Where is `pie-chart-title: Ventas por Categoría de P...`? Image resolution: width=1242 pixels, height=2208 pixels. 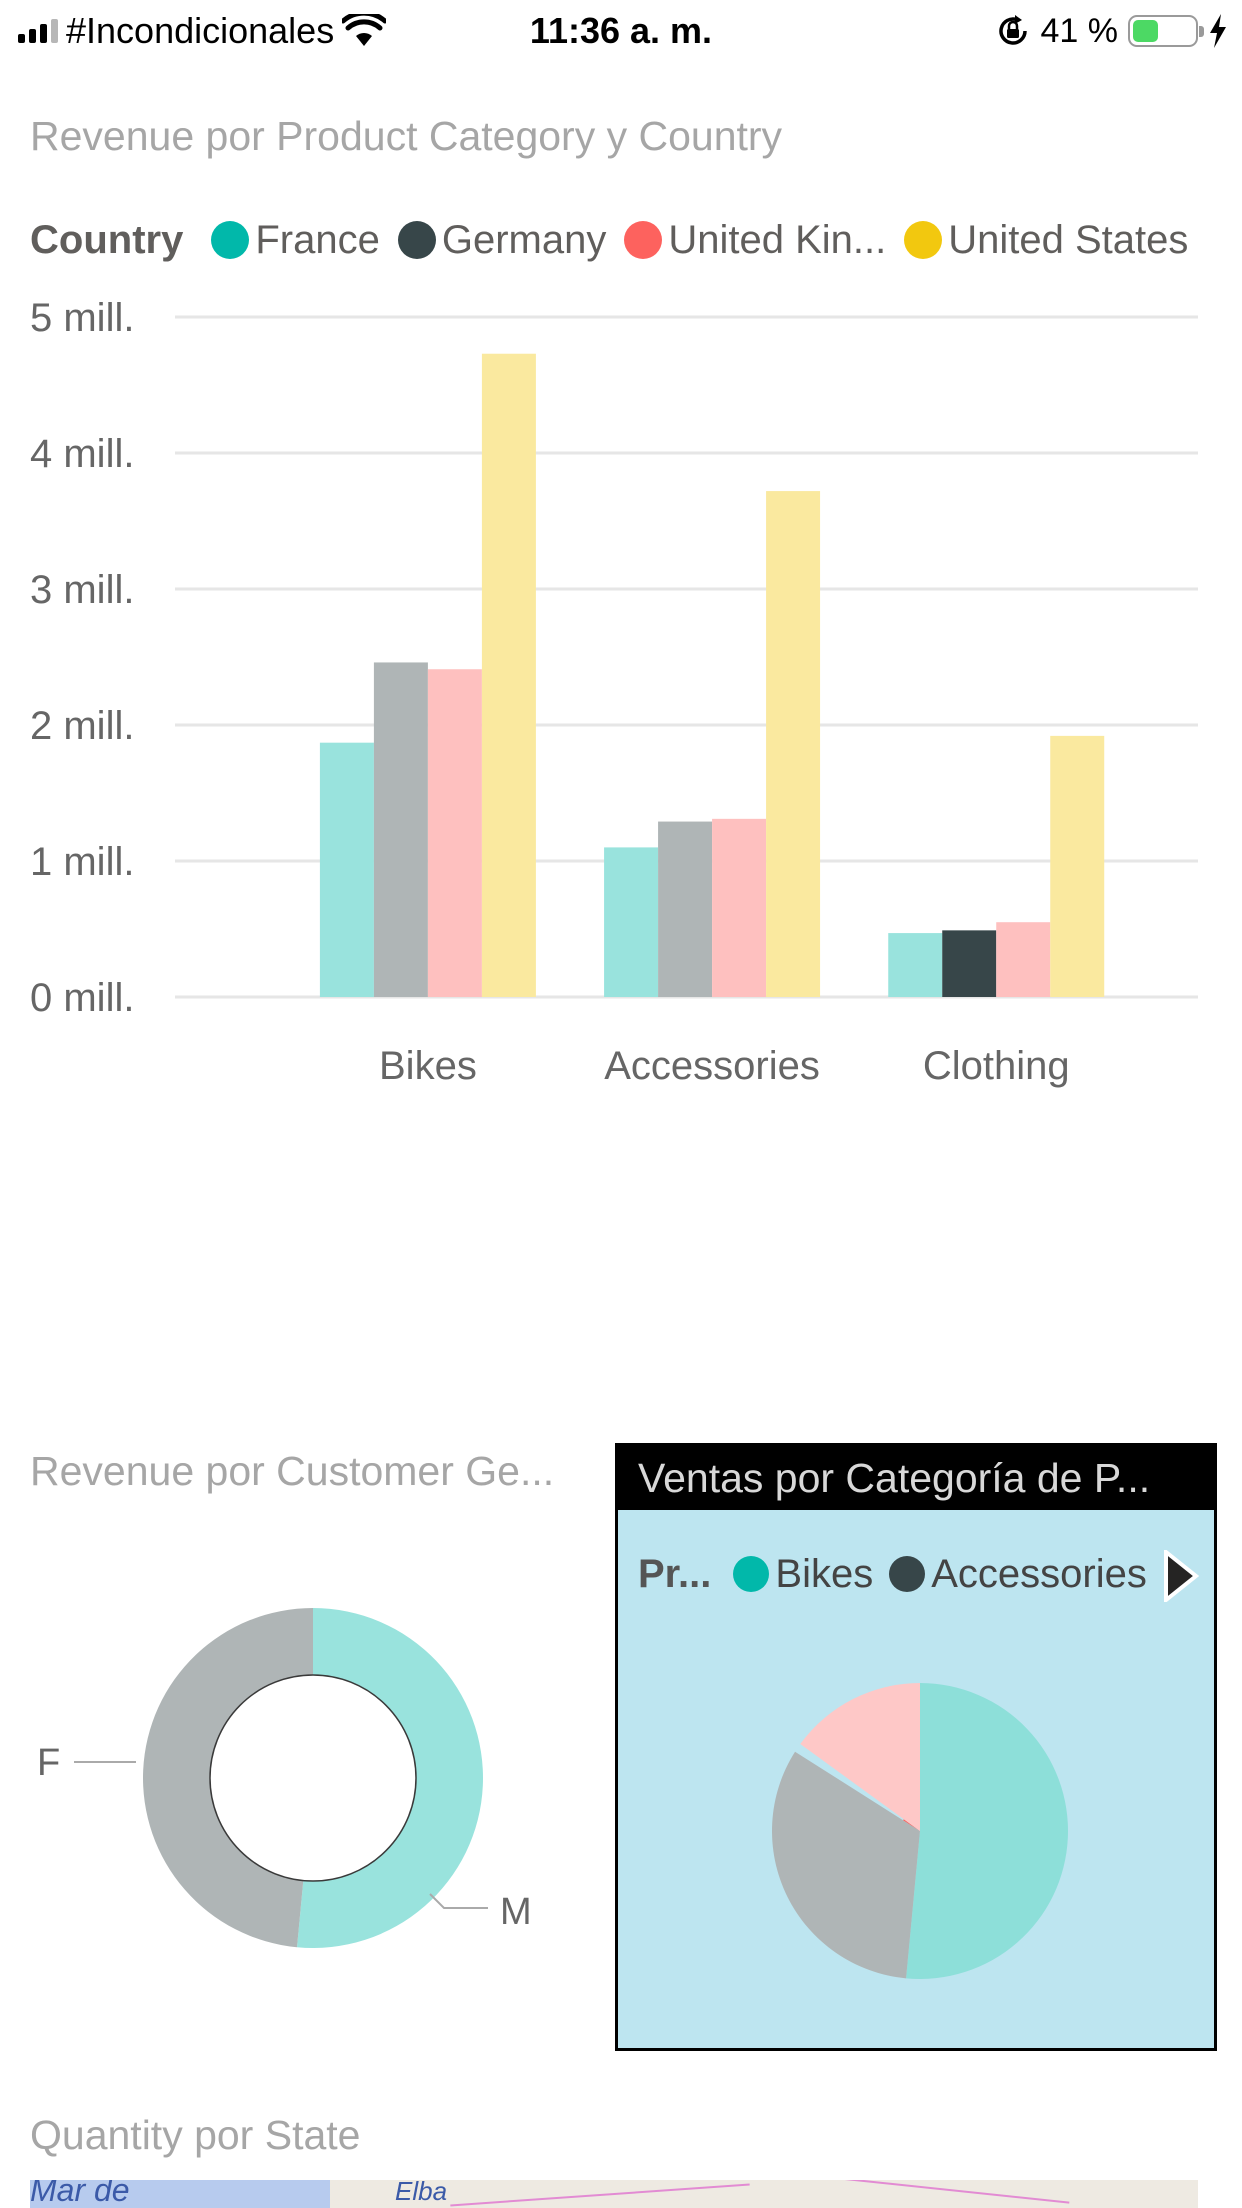 pie-chart-title: Ventas por Categoría de P... is located at coordinates (916, 1478).